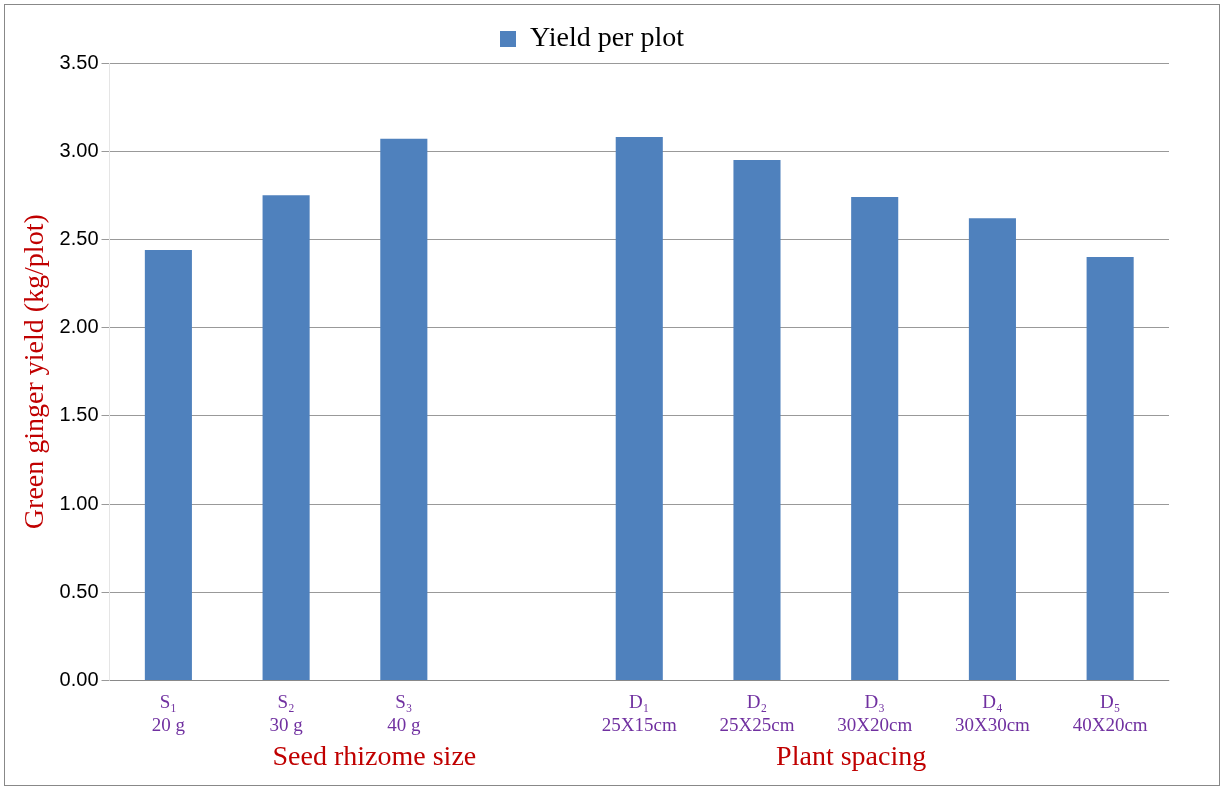  Describe the element at coordinates (168, 712) in the screenshot. I see `x-tick-label: S₁ 20 g` at that location.